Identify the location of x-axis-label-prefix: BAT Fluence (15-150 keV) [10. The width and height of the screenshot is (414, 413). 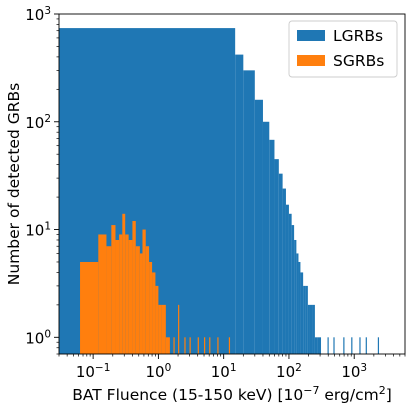
(187, 395).